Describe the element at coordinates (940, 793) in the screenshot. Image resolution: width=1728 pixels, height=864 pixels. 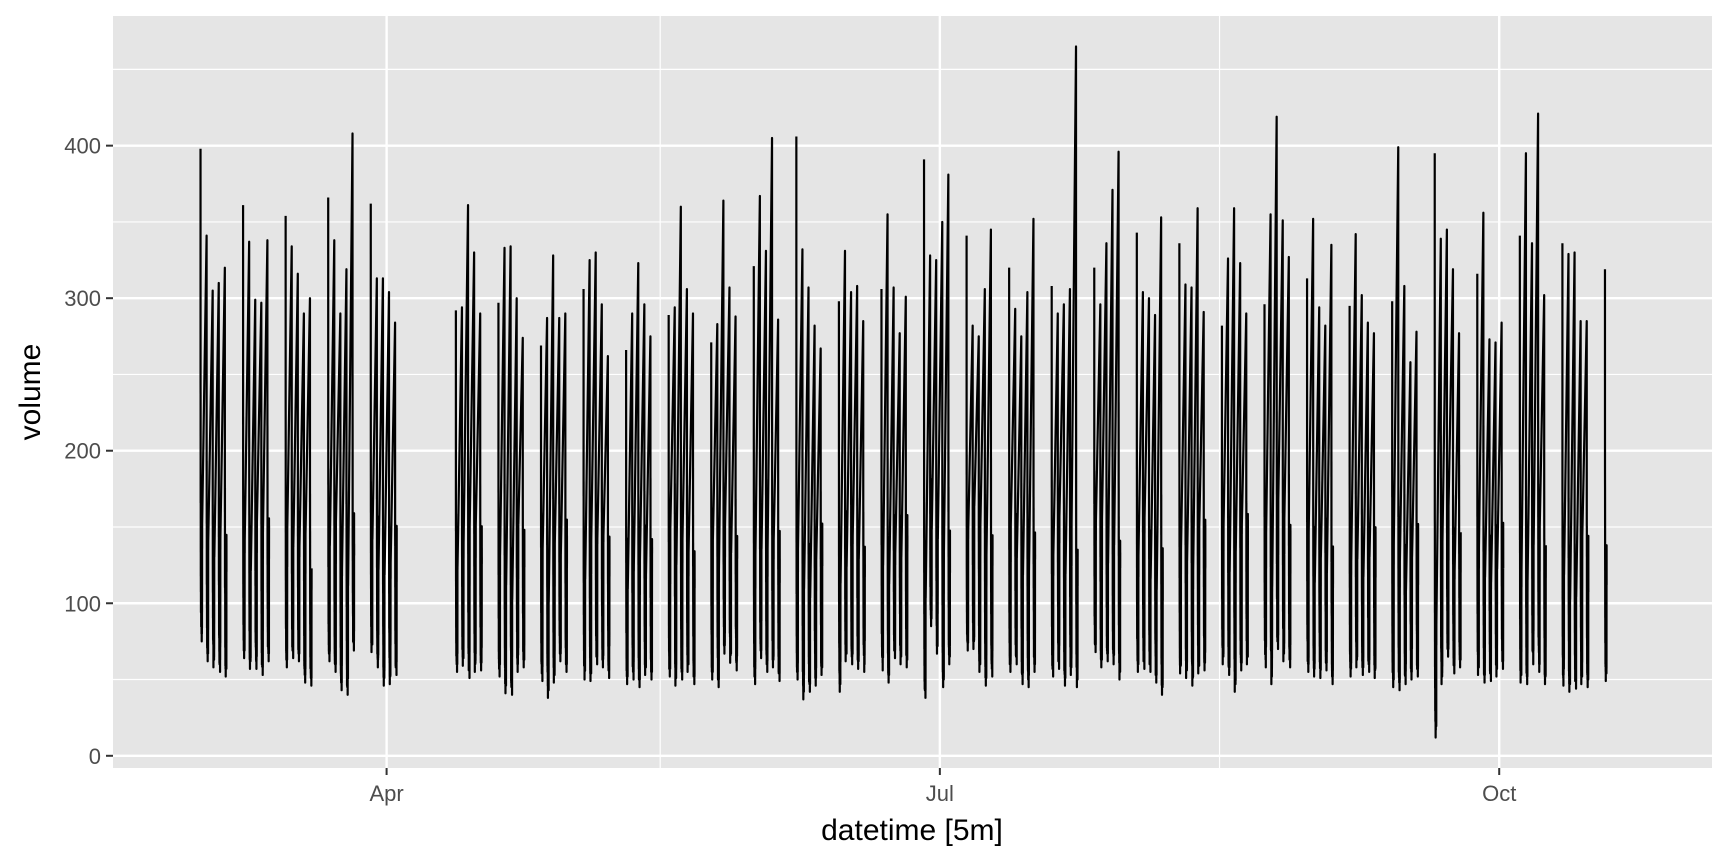
I see `x-tick-label: Jul` at that location.